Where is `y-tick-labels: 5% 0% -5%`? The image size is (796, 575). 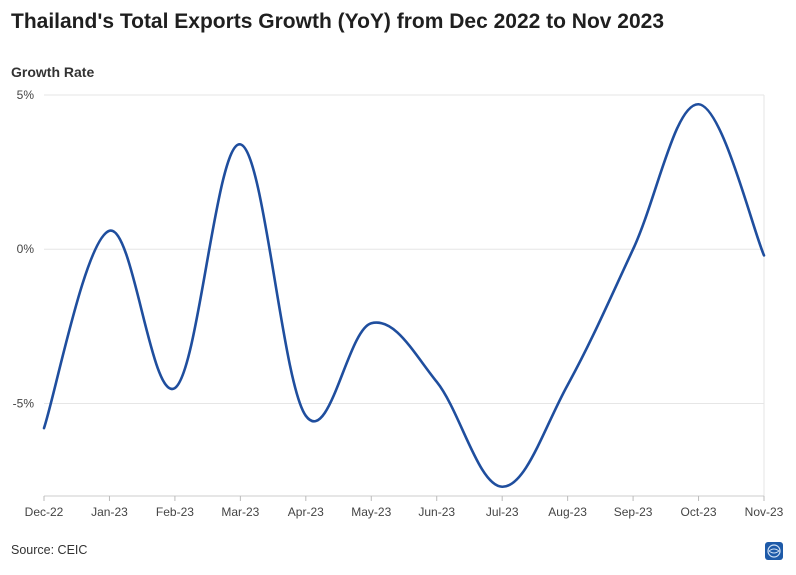
y-tick-labels: 5% 0% -5% is located at coordinates (24, 249).